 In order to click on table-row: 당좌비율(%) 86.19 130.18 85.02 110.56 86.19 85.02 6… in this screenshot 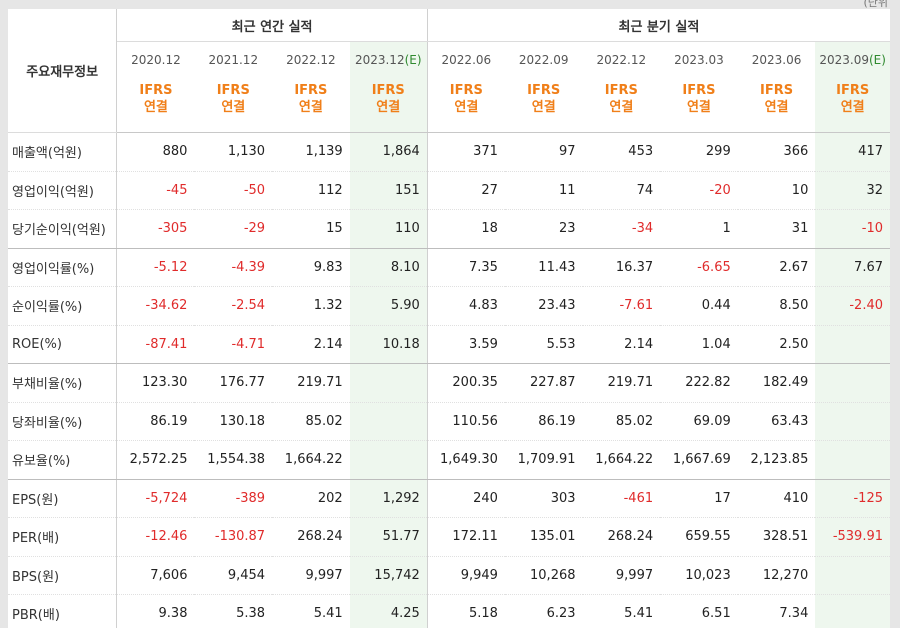, I will do `click(449, 421)`.